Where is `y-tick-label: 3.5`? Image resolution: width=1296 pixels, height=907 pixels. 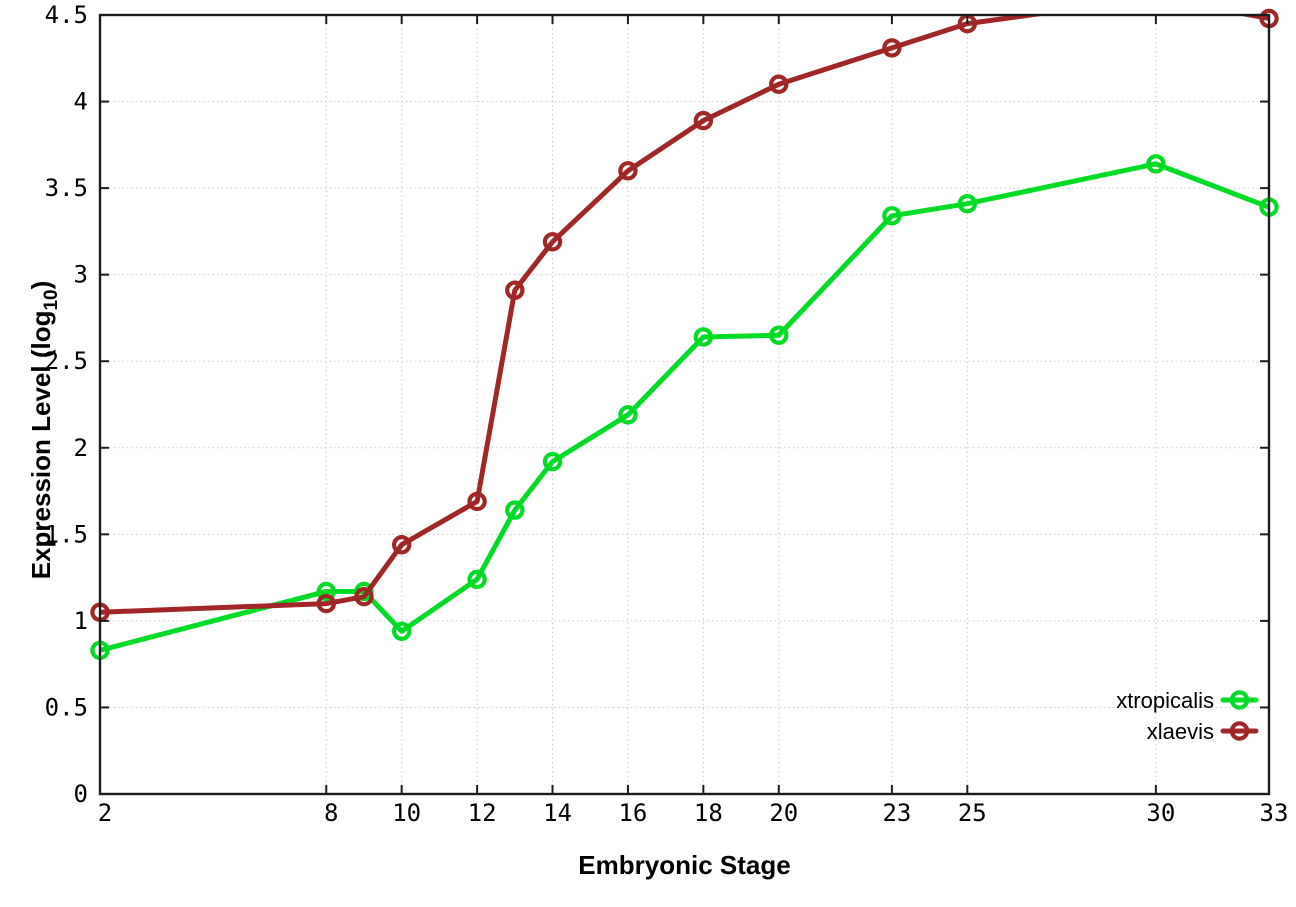
y-tick-label: 3.5 is located at coordinates (66, 188).